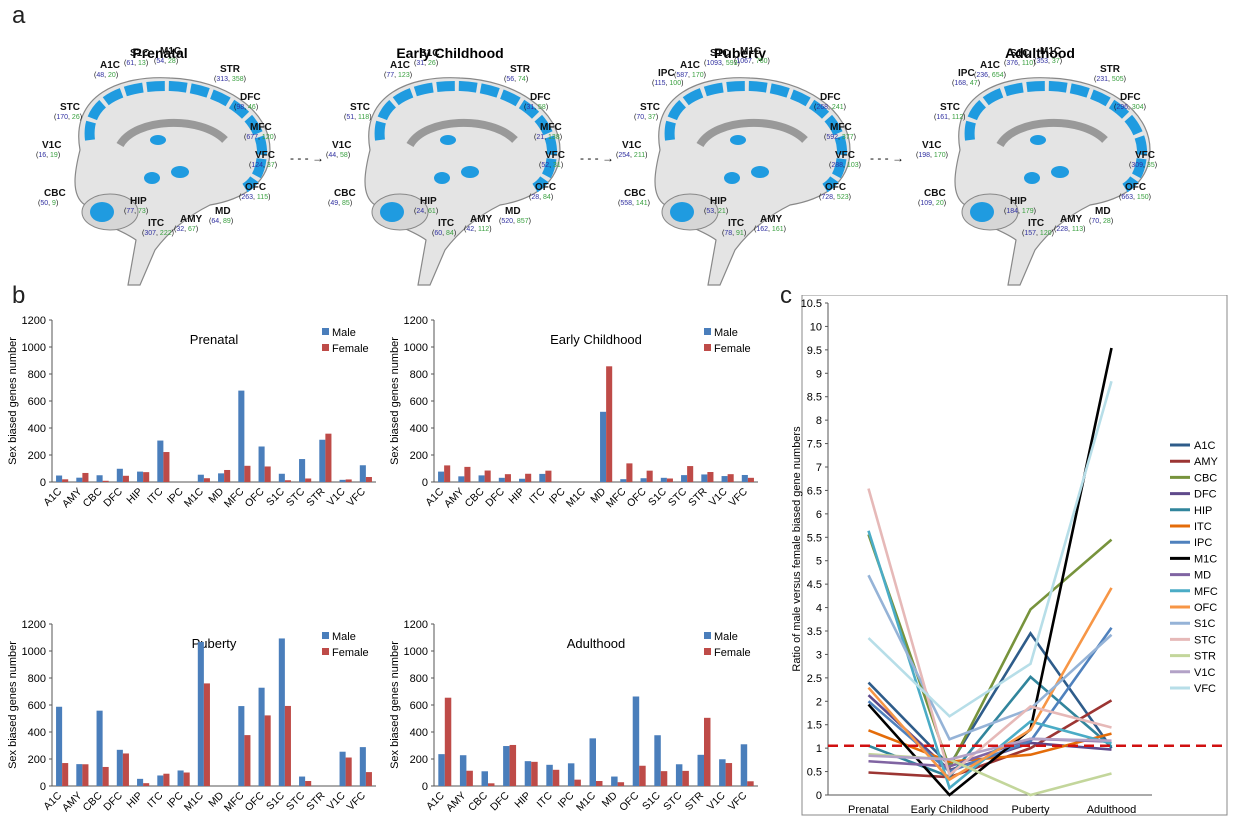 The height and width of the screenshot is (819, 1233). What do you see at coordinates (442, 178) in the screenshot?
I see `hippocampus-region-highlight` at bounding box center [442, 178].